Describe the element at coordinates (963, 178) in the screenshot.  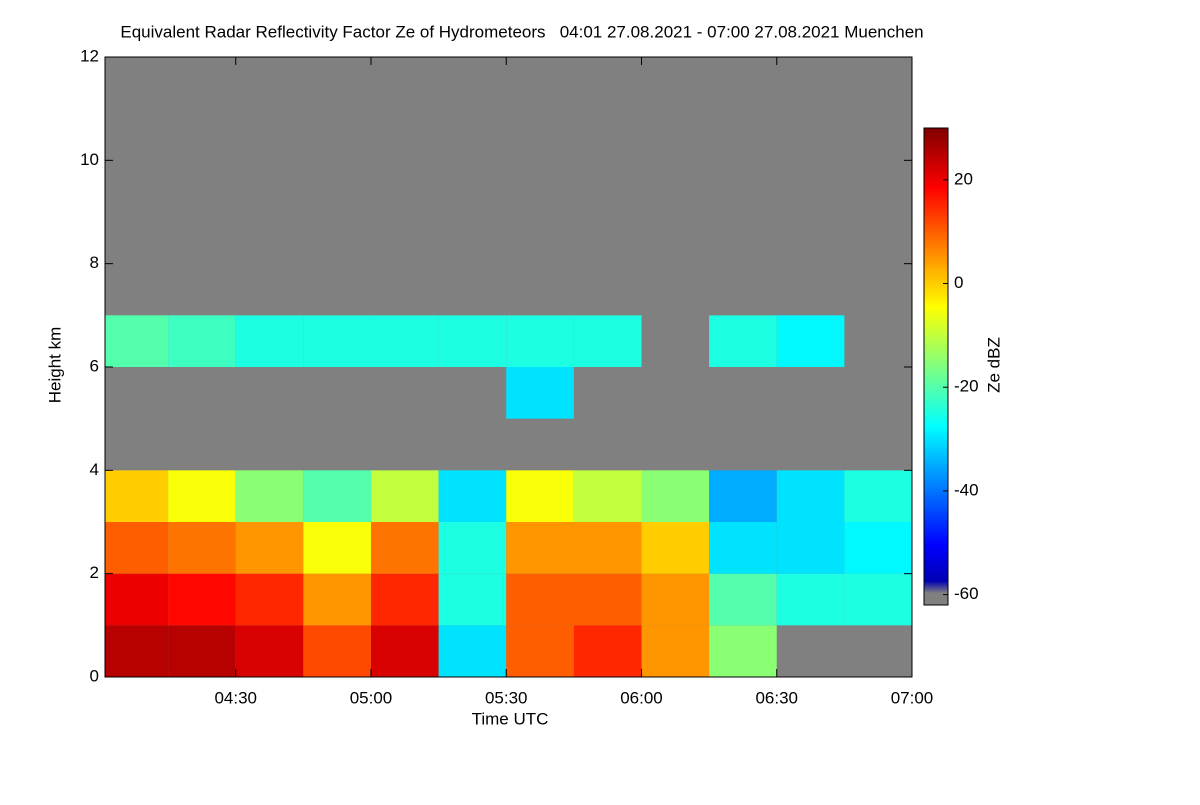
I see `colorbar-tick-label: 20` at that location.